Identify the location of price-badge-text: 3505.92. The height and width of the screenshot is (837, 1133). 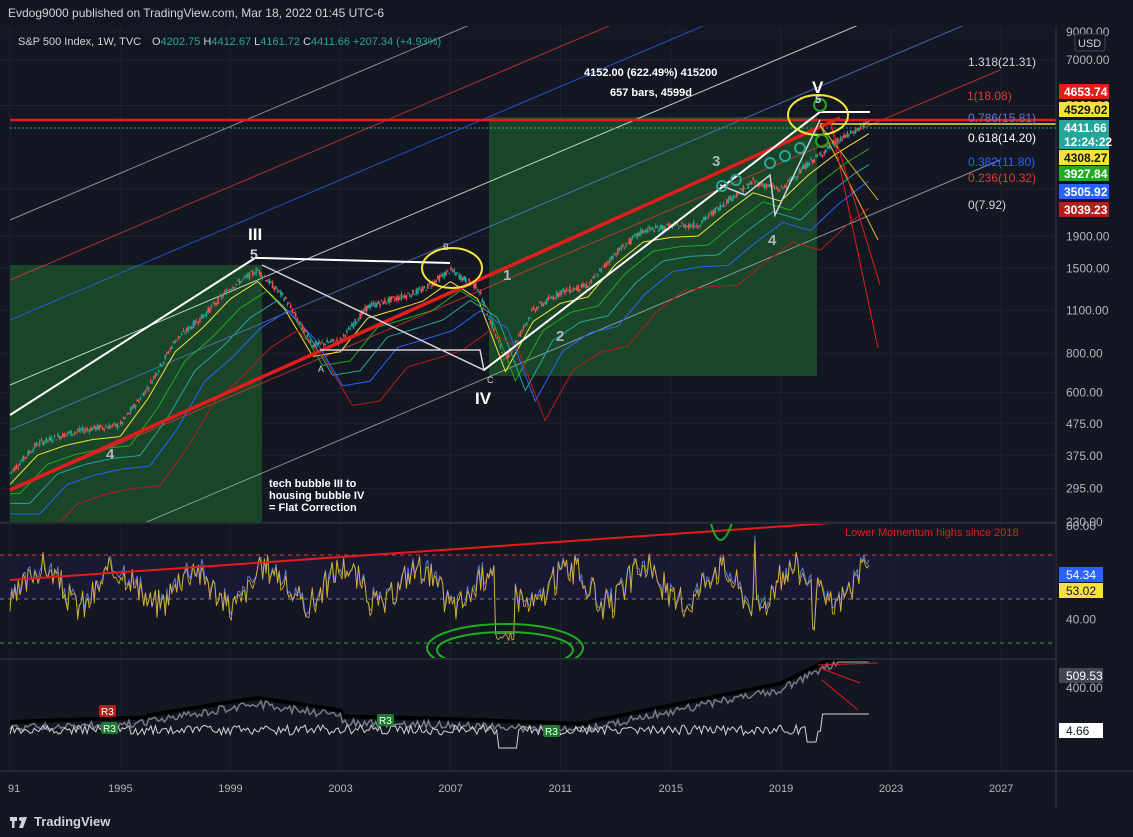
(1086, 192).